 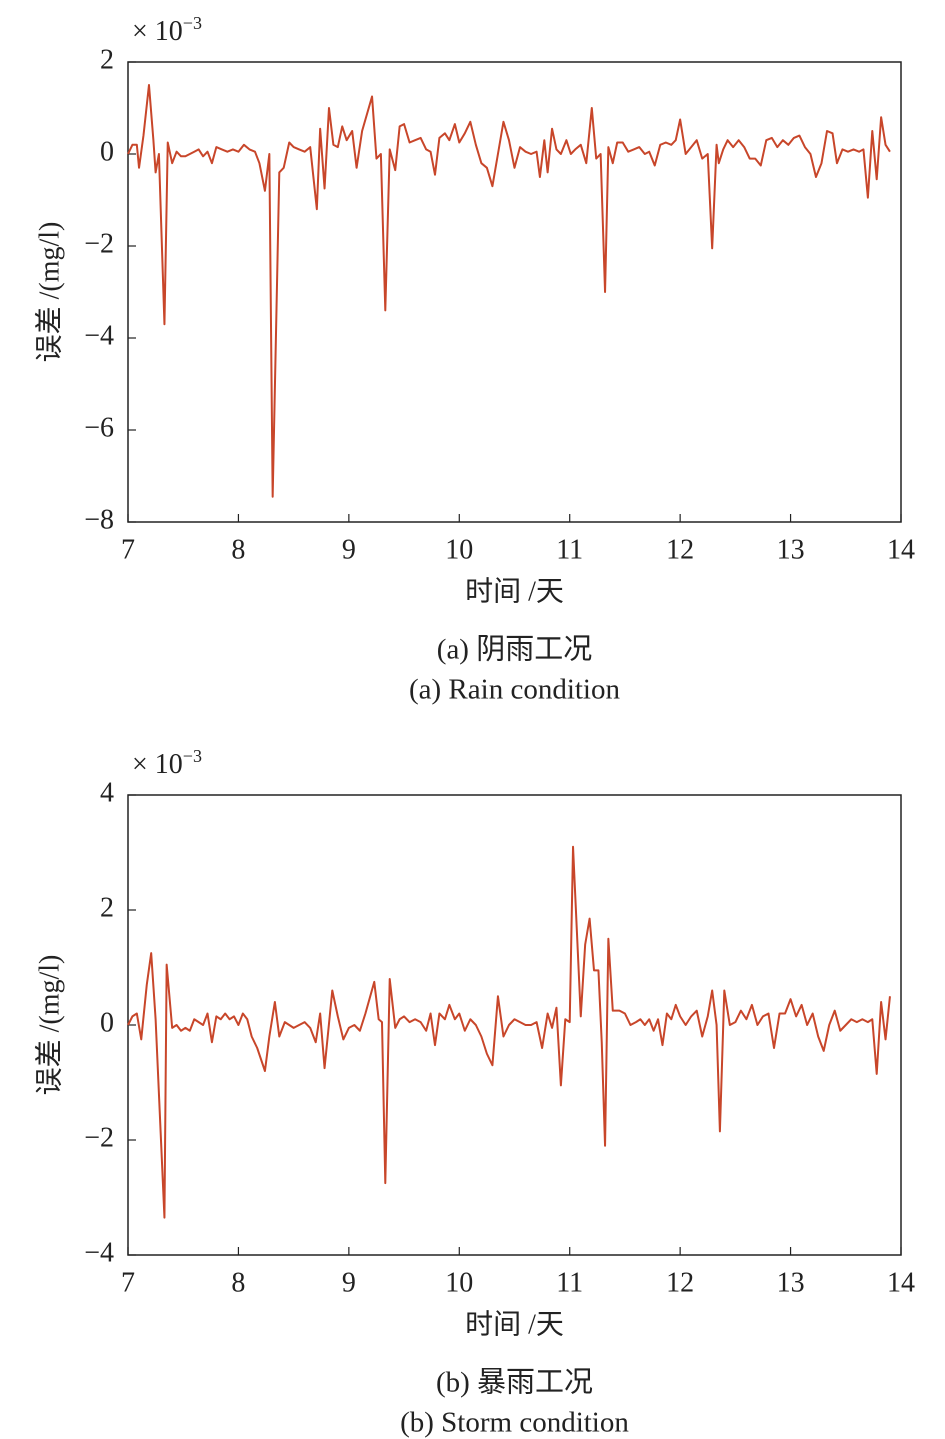 I want to click on y-tick-label: −8, so click(x=99, y=519).